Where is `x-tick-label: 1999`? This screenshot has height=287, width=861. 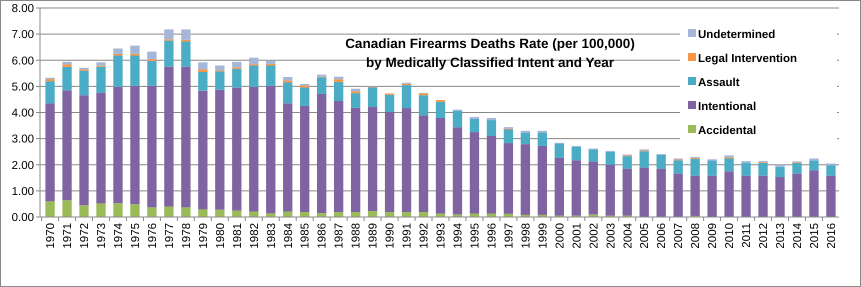
x-tick-label: 1999 is located at coordinates (543, 236).